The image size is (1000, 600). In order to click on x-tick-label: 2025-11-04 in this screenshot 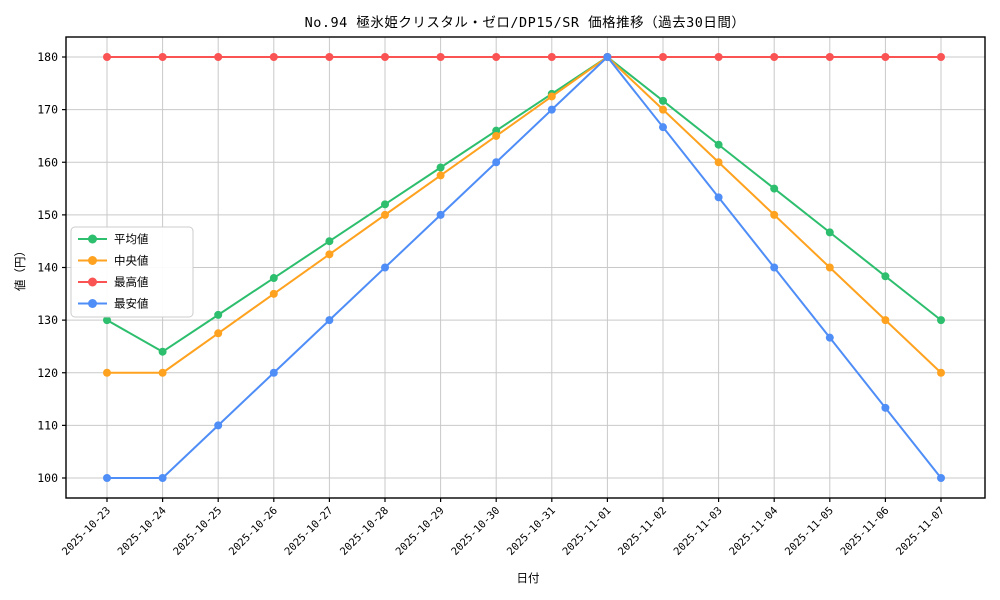, I will do `click(753, 531)`.